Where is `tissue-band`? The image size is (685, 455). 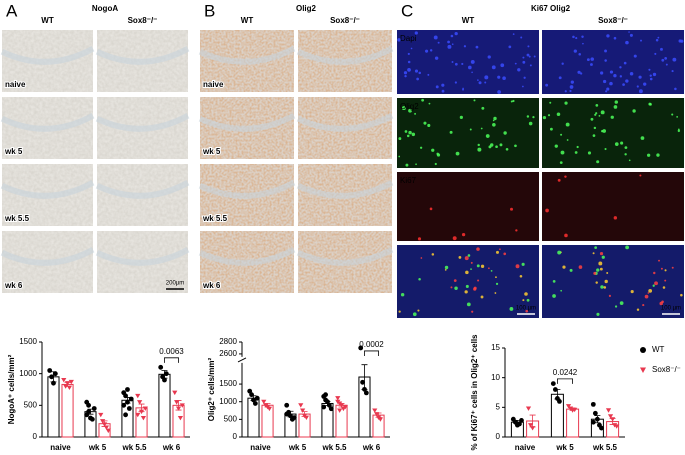
tissue-band is located at coordinates (47, 122).